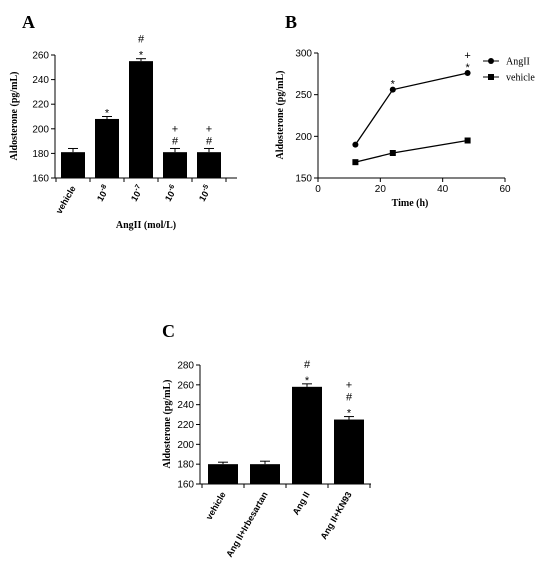 The width and height of the screenshot is (550, 562). Describe the element at coordinates (171, 193) in the screenshot. I see `category-label: 10-6` at that location.